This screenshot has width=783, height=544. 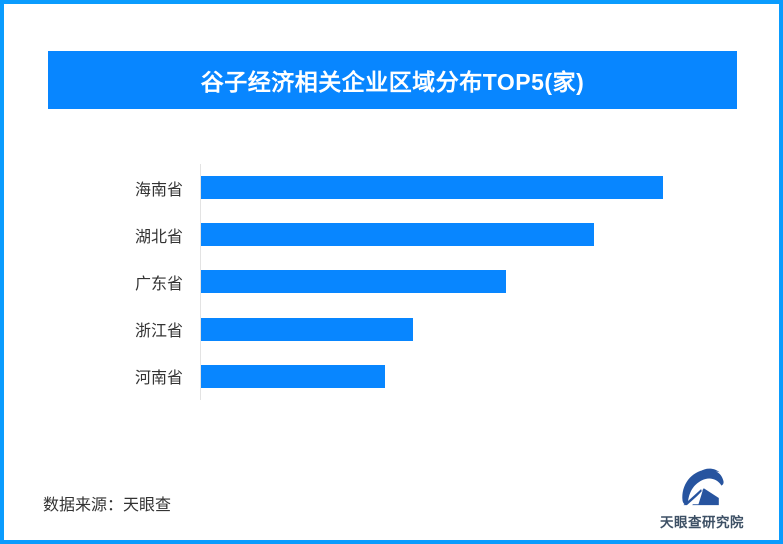 I want to click on tianyancha-research-logo: 天眼查研究院, so click(x=702, y=497).